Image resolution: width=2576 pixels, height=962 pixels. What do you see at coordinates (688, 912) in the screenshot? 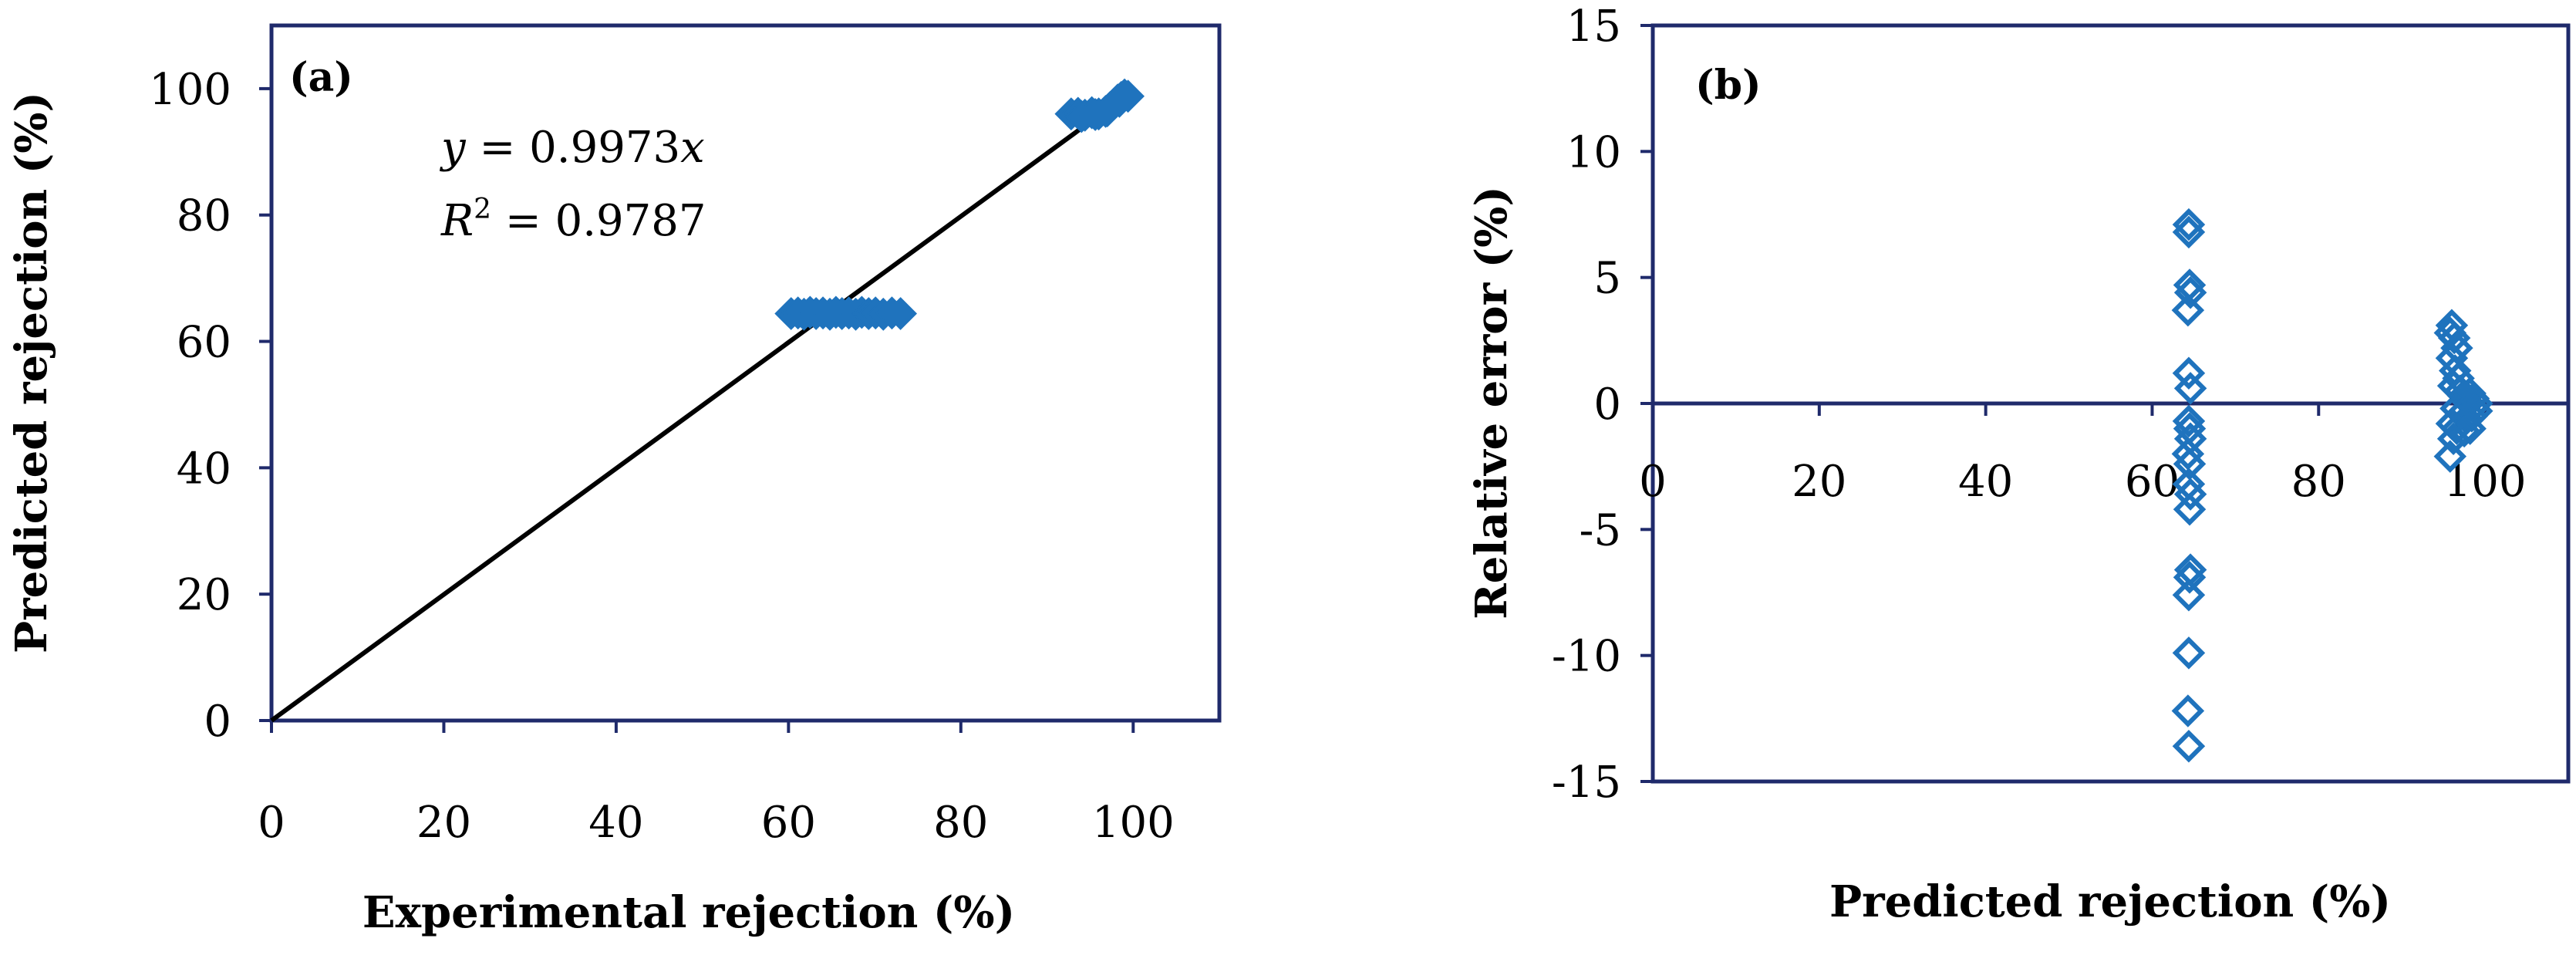
I see `panel-a-x-axis-title: Experimental rejection (%)` at bounding box center [688, 912].